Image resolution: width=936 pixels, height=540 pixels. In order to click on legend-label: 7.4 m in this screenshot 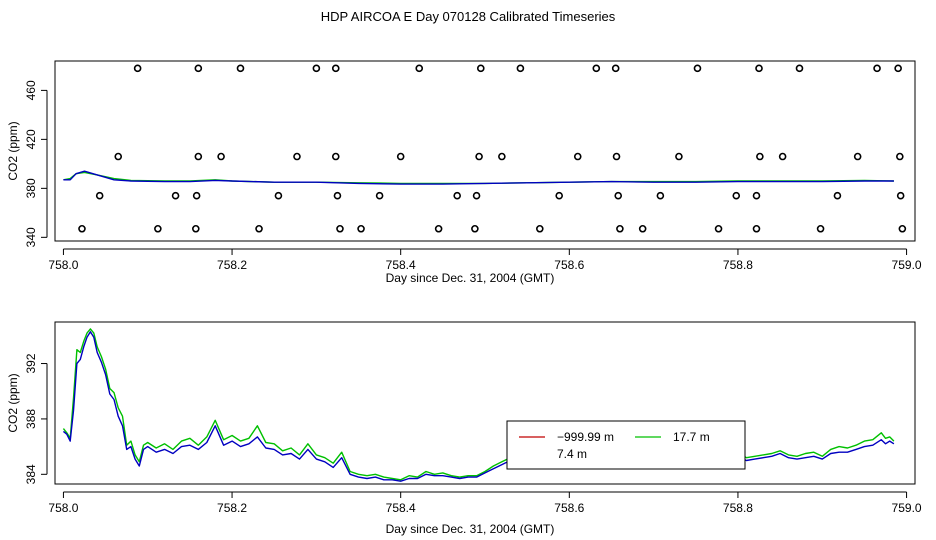, I will do `click(572, 454)`.